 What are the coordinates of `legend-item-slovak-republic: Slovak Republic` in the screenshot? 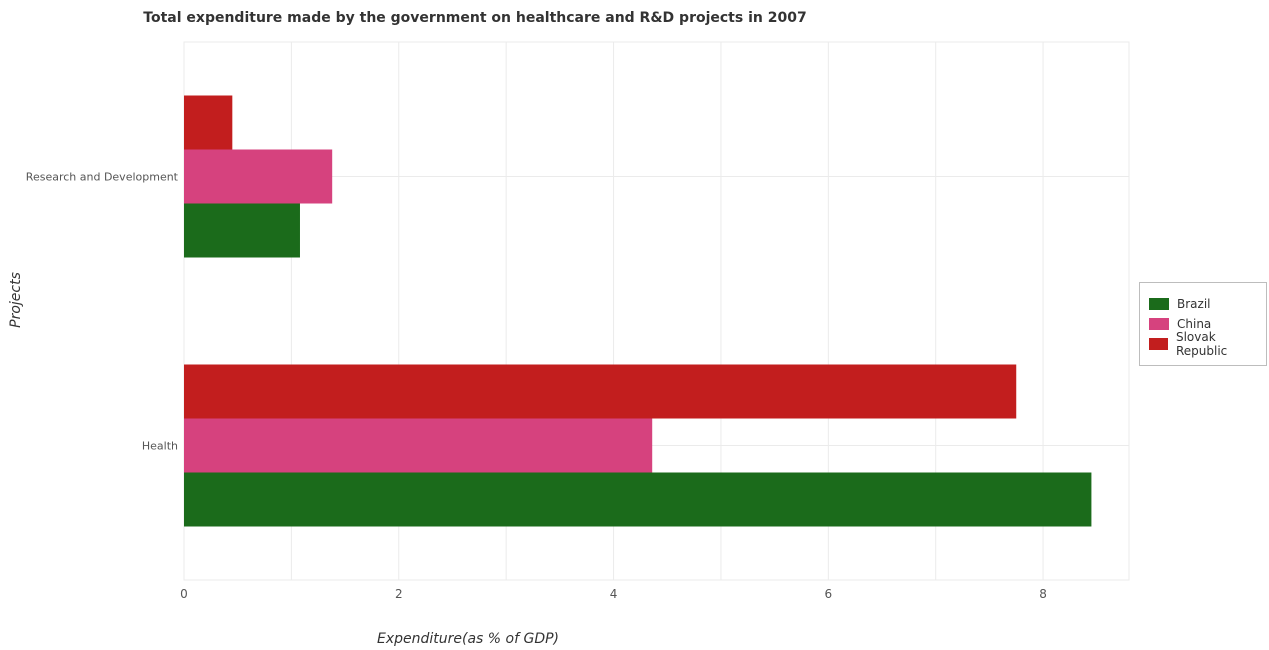 It's located at (1207, 344).